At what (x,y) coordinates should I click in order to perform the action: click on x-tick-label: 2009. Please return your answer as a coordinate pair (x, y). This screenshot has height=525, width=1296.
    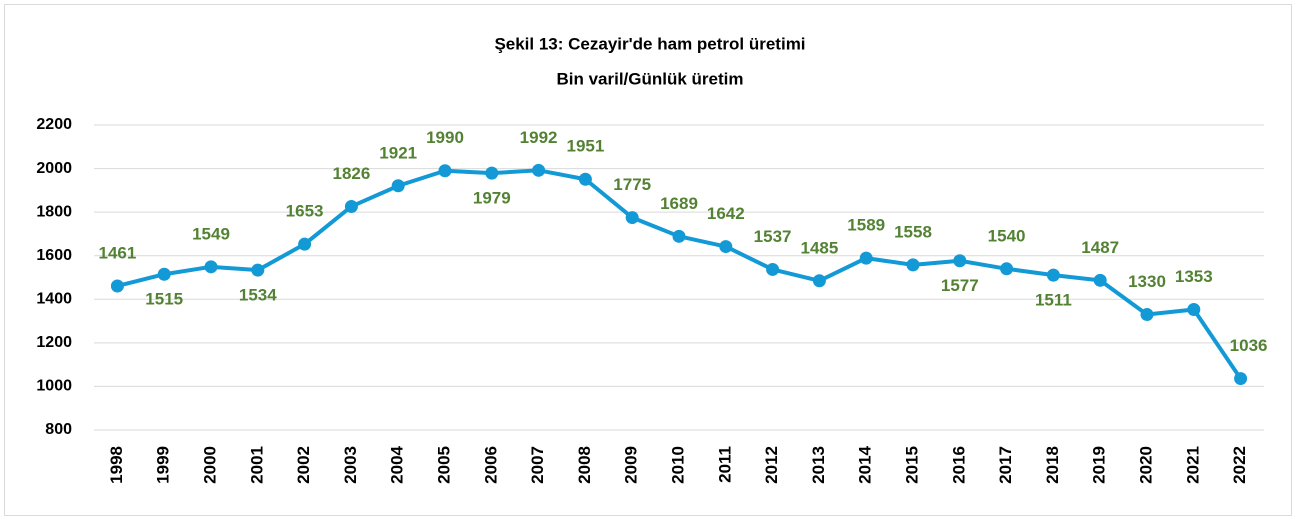
    Looking at the image, I should click on (631, 465).